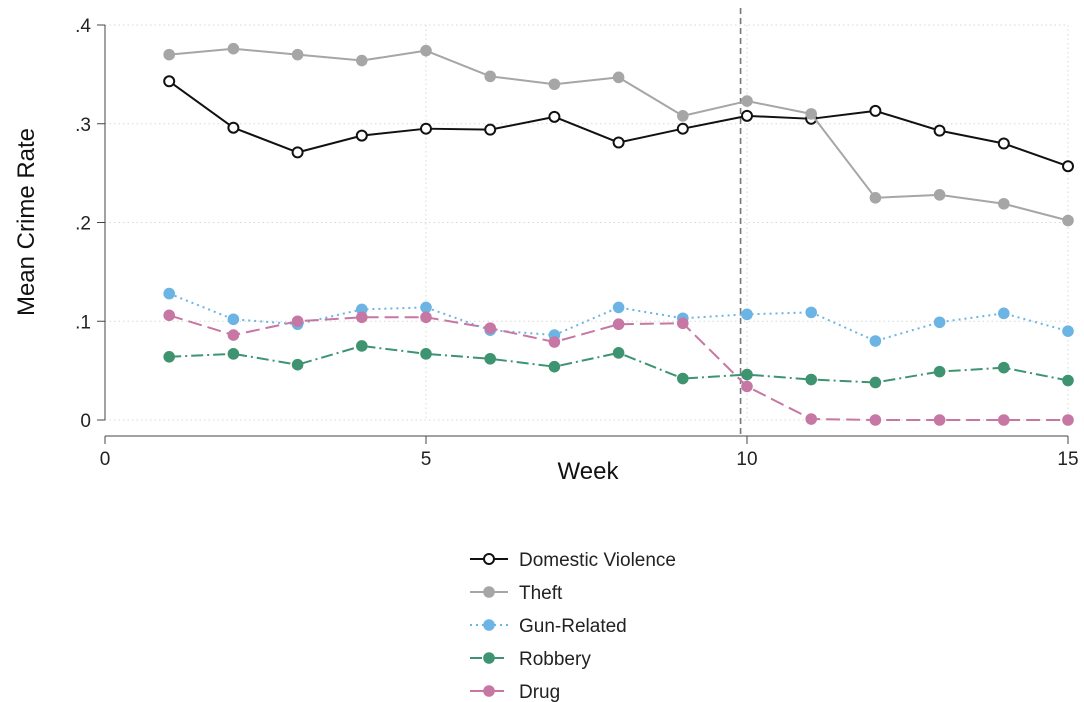 The width and height of the screenshot is (1084, 702). What do you see at coordinates (555, 659) in the screenshot?
I see `legend-label: Robbery` at bounding box center [555, 659].